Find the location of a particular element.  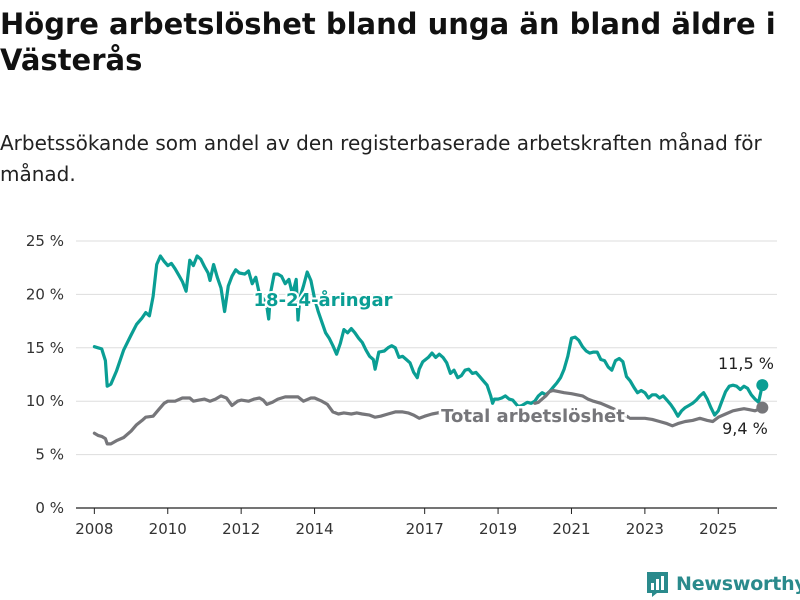

youth-end-label: 11,5 % is located at coordinates (746, 363).